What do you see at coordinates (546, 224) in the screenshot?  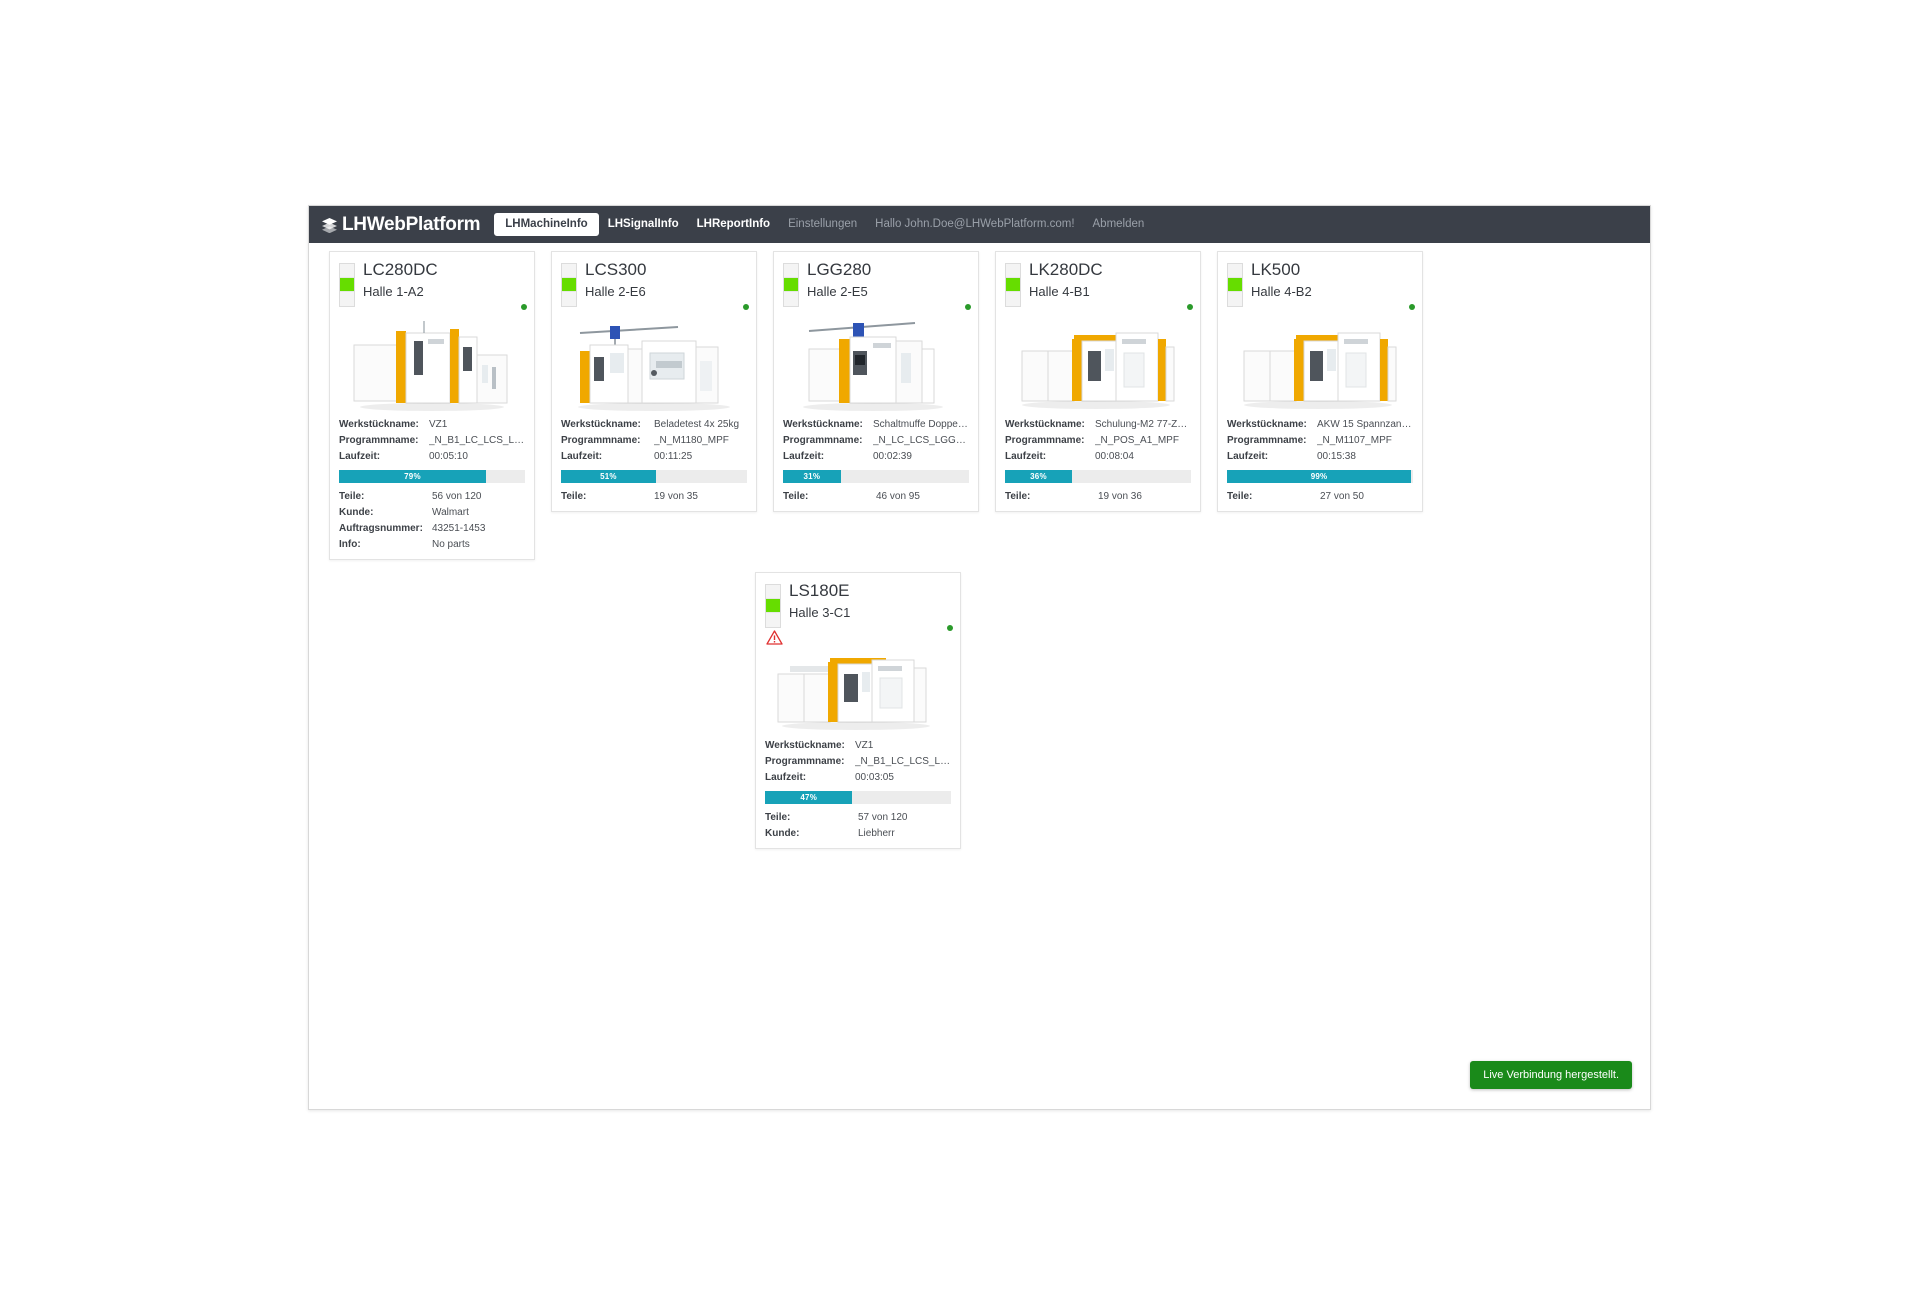 I see `nav-lhmachineinfo: LHMachineInfo` at bounding box center [546, 224].